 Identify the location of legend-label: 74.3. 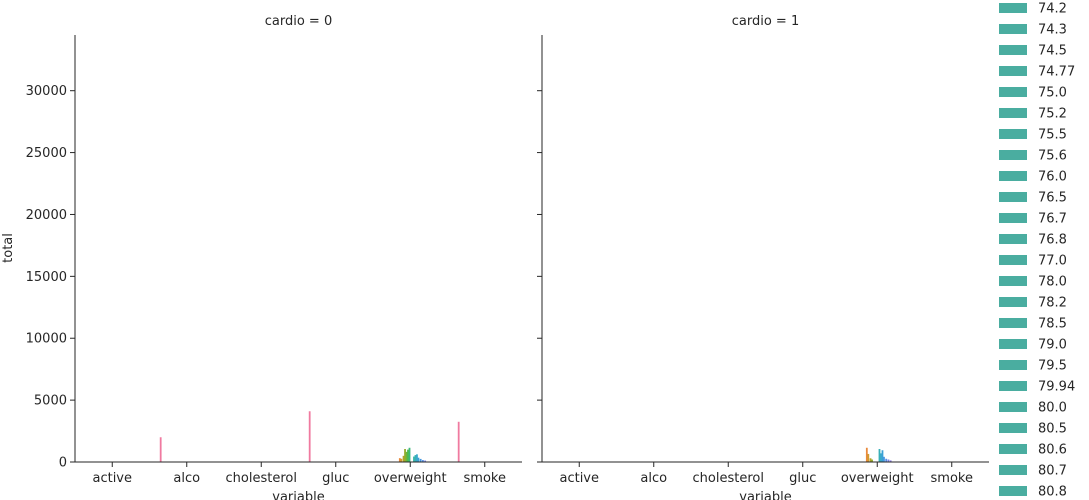
(1052, 30).